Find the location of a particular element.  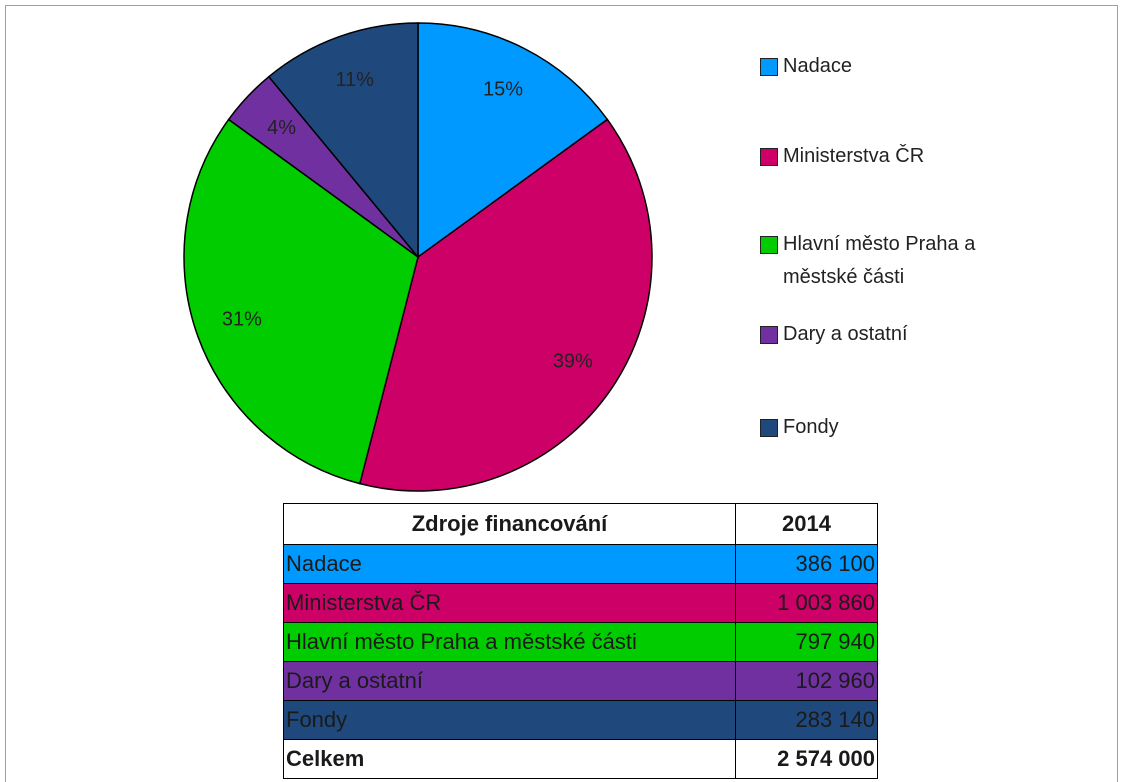

legend-entry: Nadace is located at coordinates (900, 66).